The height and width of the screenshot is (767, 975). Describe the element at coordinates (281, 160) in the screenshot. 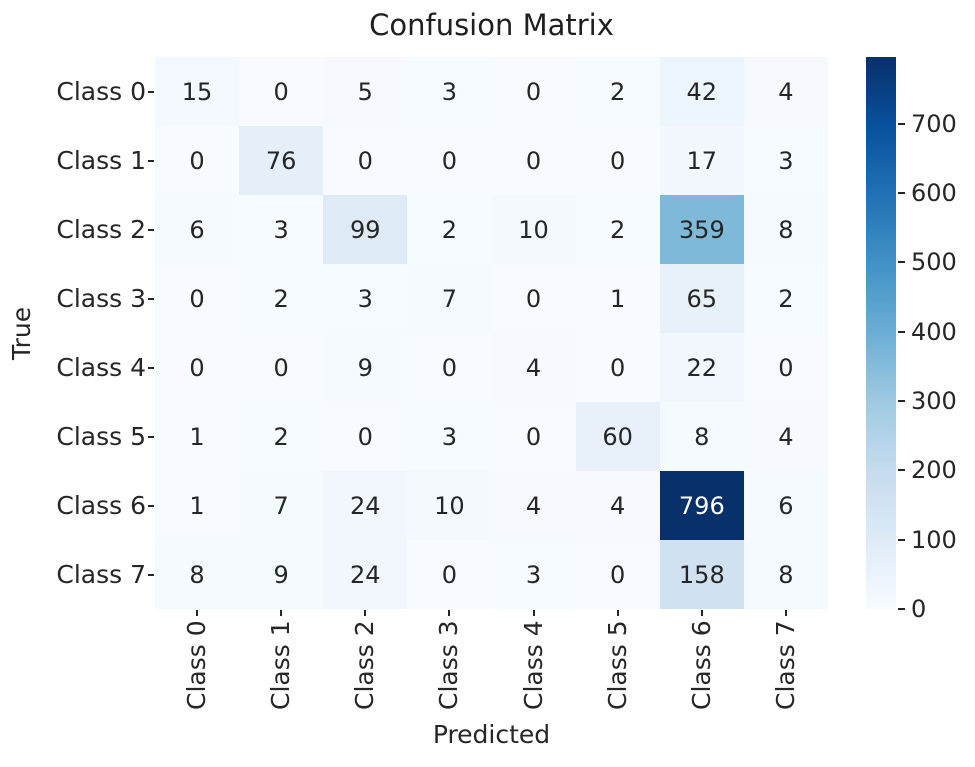

I see `matrix-cell: 76` at that location.